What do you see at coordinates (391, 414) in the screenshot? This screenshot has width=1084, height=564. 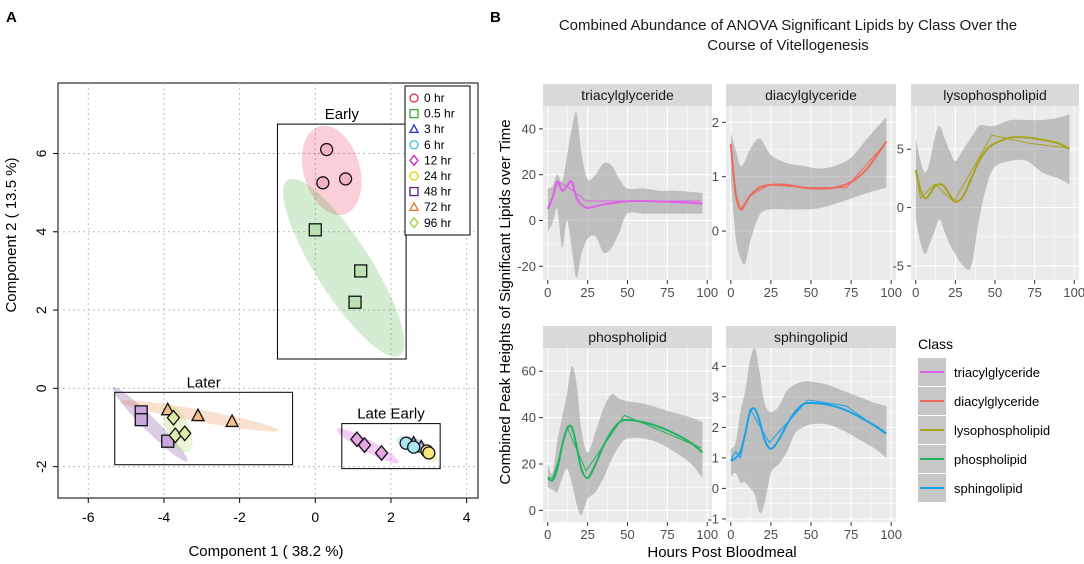 I see `panel-a-group-label: Late Early` at bounding box center [391, 414].